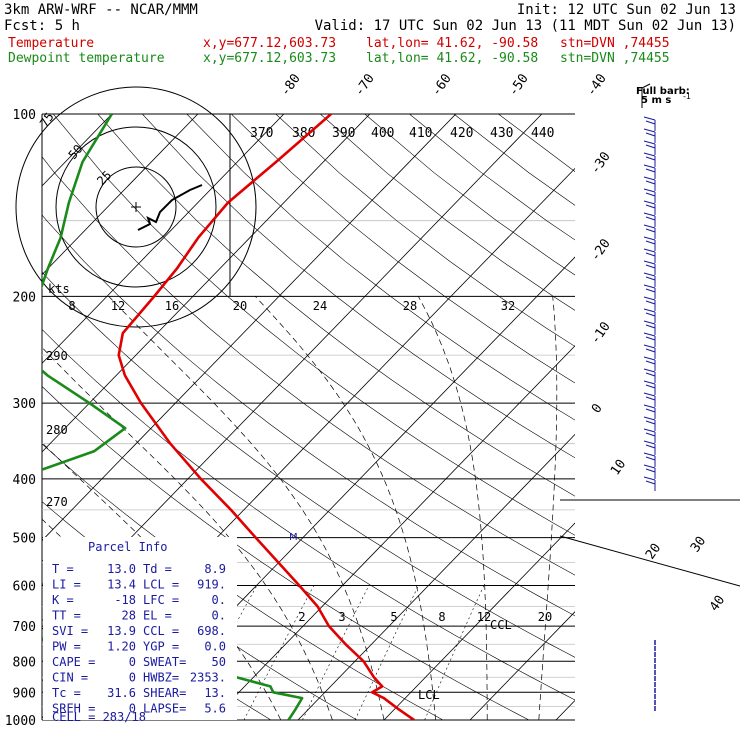  Describe the element at coordinates (63, 569) in the screenshot. I see `parcel-key: T =` at that location.